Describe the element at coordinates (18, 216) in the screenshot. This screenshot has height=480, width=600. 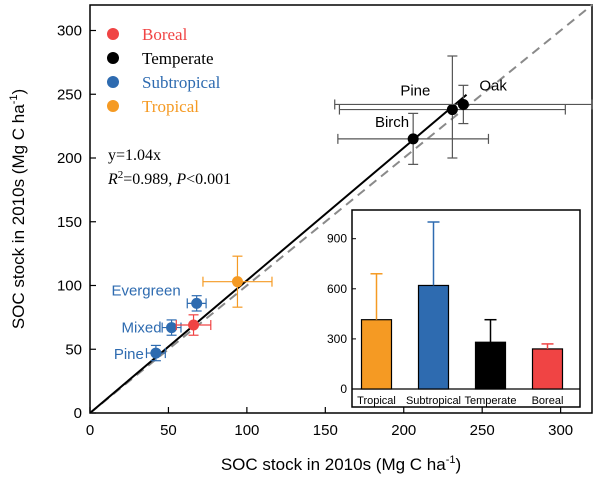
I see `y-axis-title-main: SOC stock in 2010s (Mg C ha` at that location.